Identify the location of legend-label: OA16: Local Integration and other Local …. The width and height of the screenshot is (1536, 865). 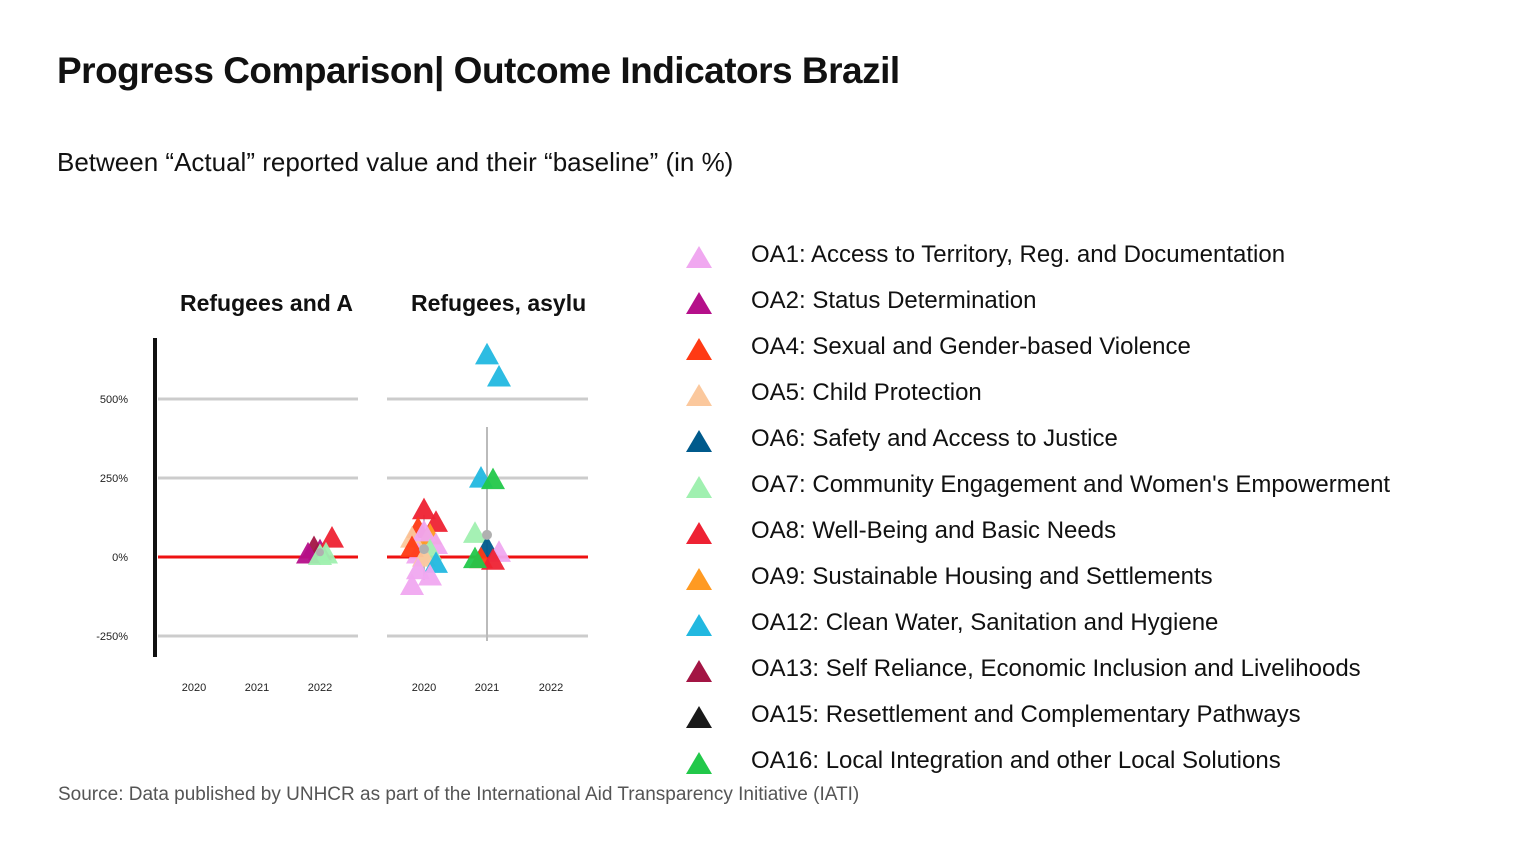
(1016, 760).